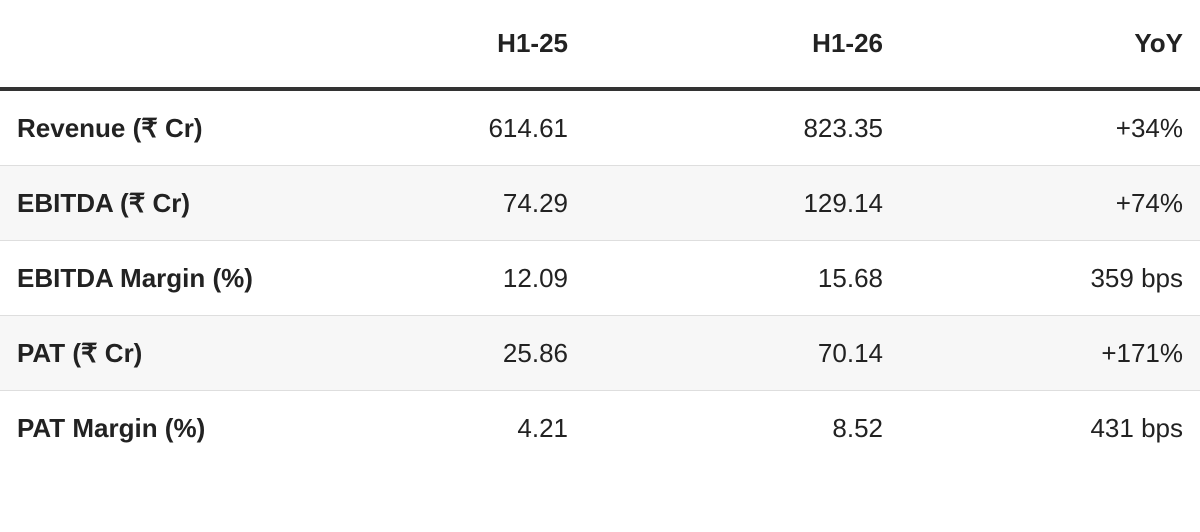  What do you see at coordinates (1050, 45) in the screenshot?
I see `header-cell: YoY` at bounding box center [1050, 45].